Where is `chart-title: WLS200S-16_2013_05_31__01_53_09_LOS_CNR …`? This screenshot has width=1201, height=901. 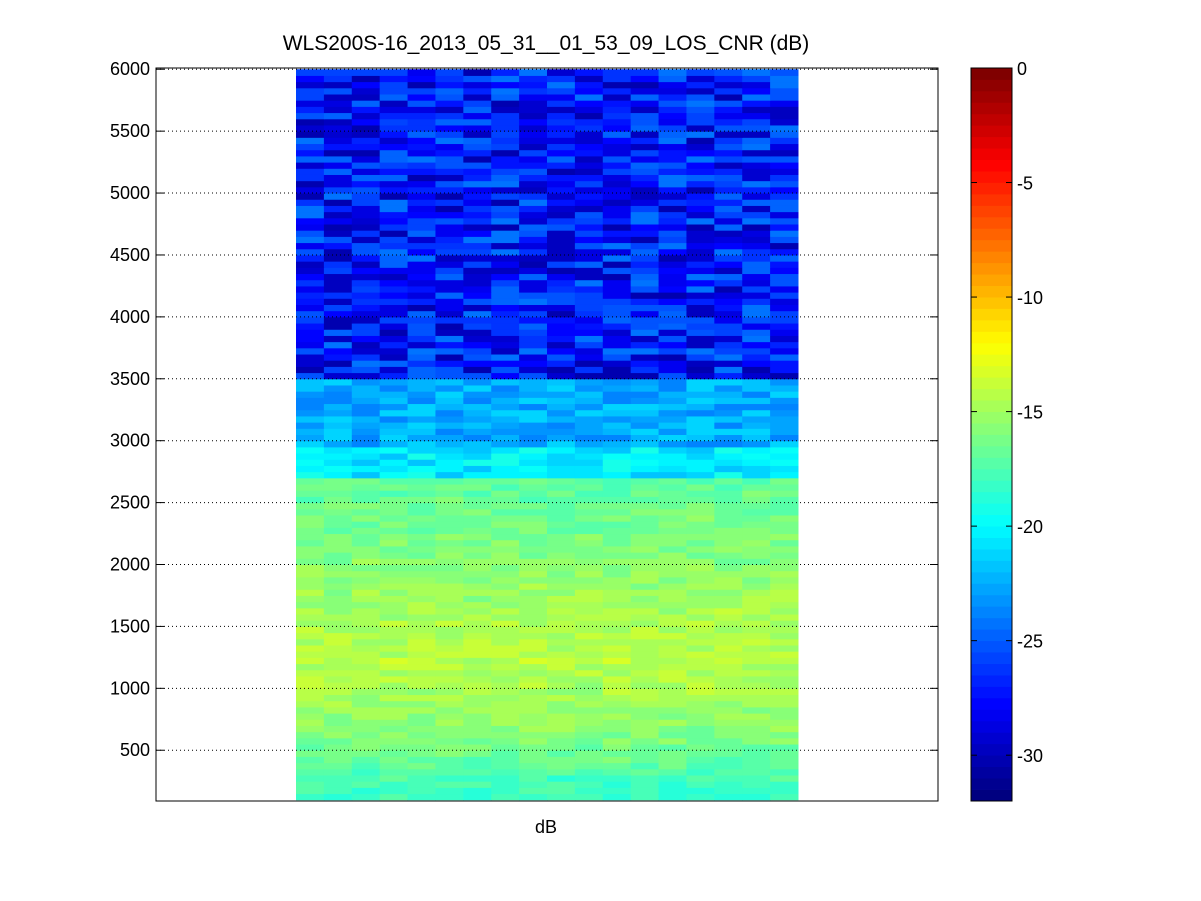
chart-title: WLS200S-16_2013_05_31__01_53_09_LOS_CNR … is located at coordinates (546, 43).